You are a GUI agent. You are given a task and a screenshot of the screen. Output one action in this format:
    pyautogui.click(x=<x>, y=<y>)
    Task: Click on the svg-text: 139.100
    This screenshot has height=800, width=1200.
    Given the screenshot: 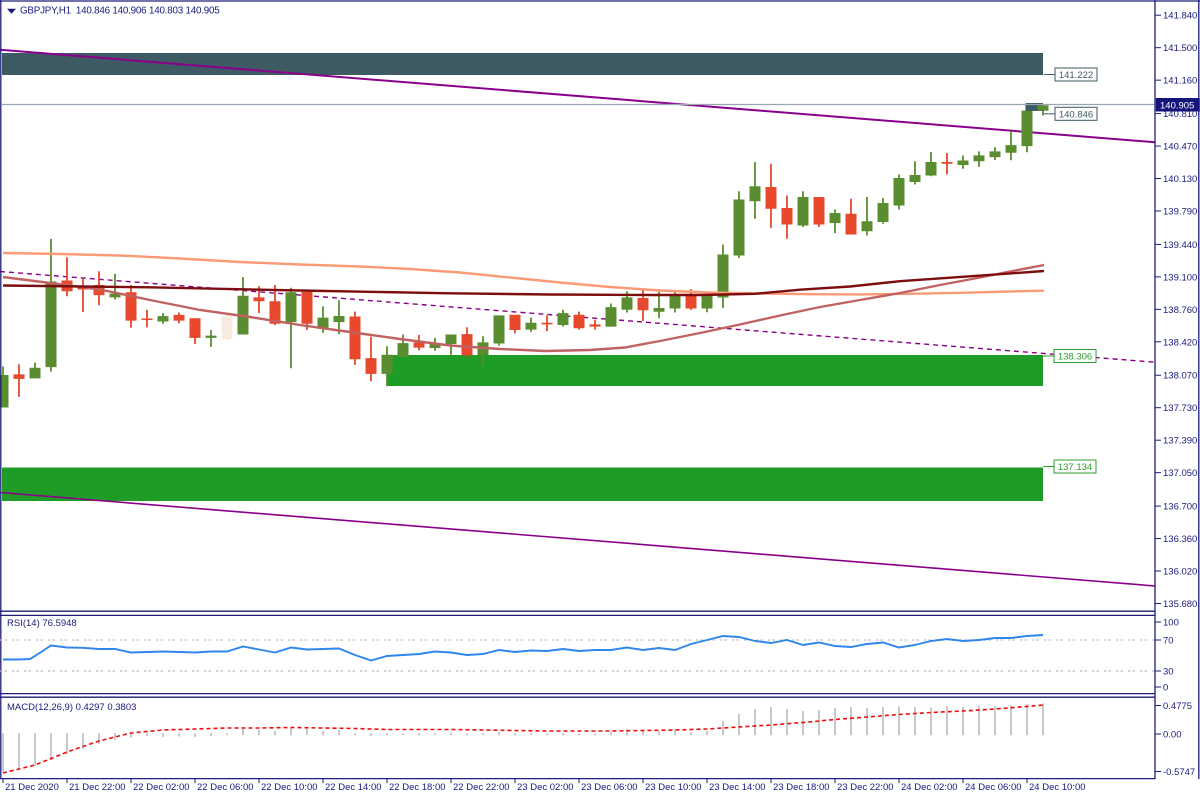 What is the action you would take?
    pyautogui.click(x=1180, y=277)
    